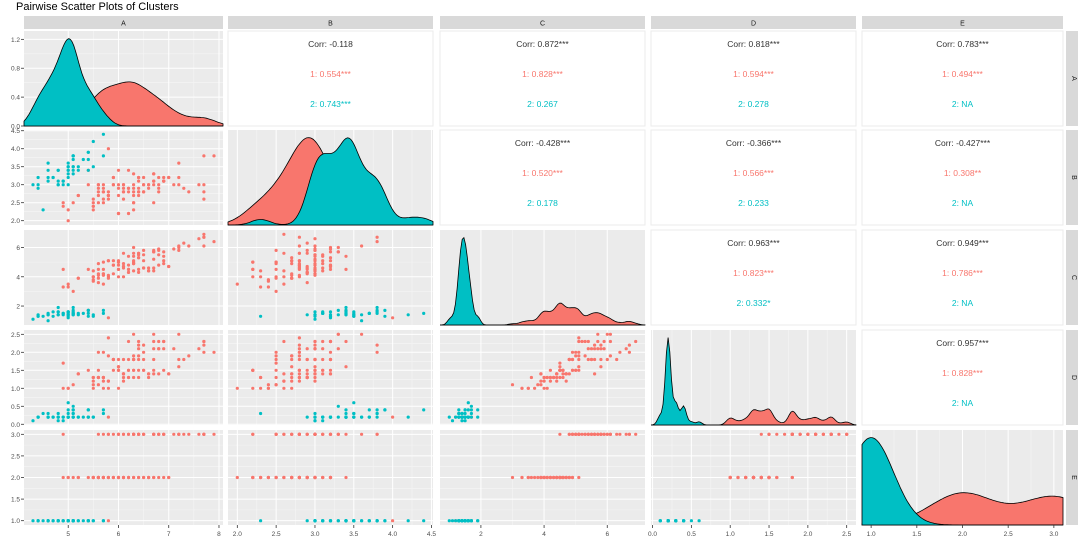 The width and height of the screenshot is (1080, 543). What do you see at coordinates (1072, 377) in the screenshot?
I see `row-strip` at bounding box center [1072, 377].